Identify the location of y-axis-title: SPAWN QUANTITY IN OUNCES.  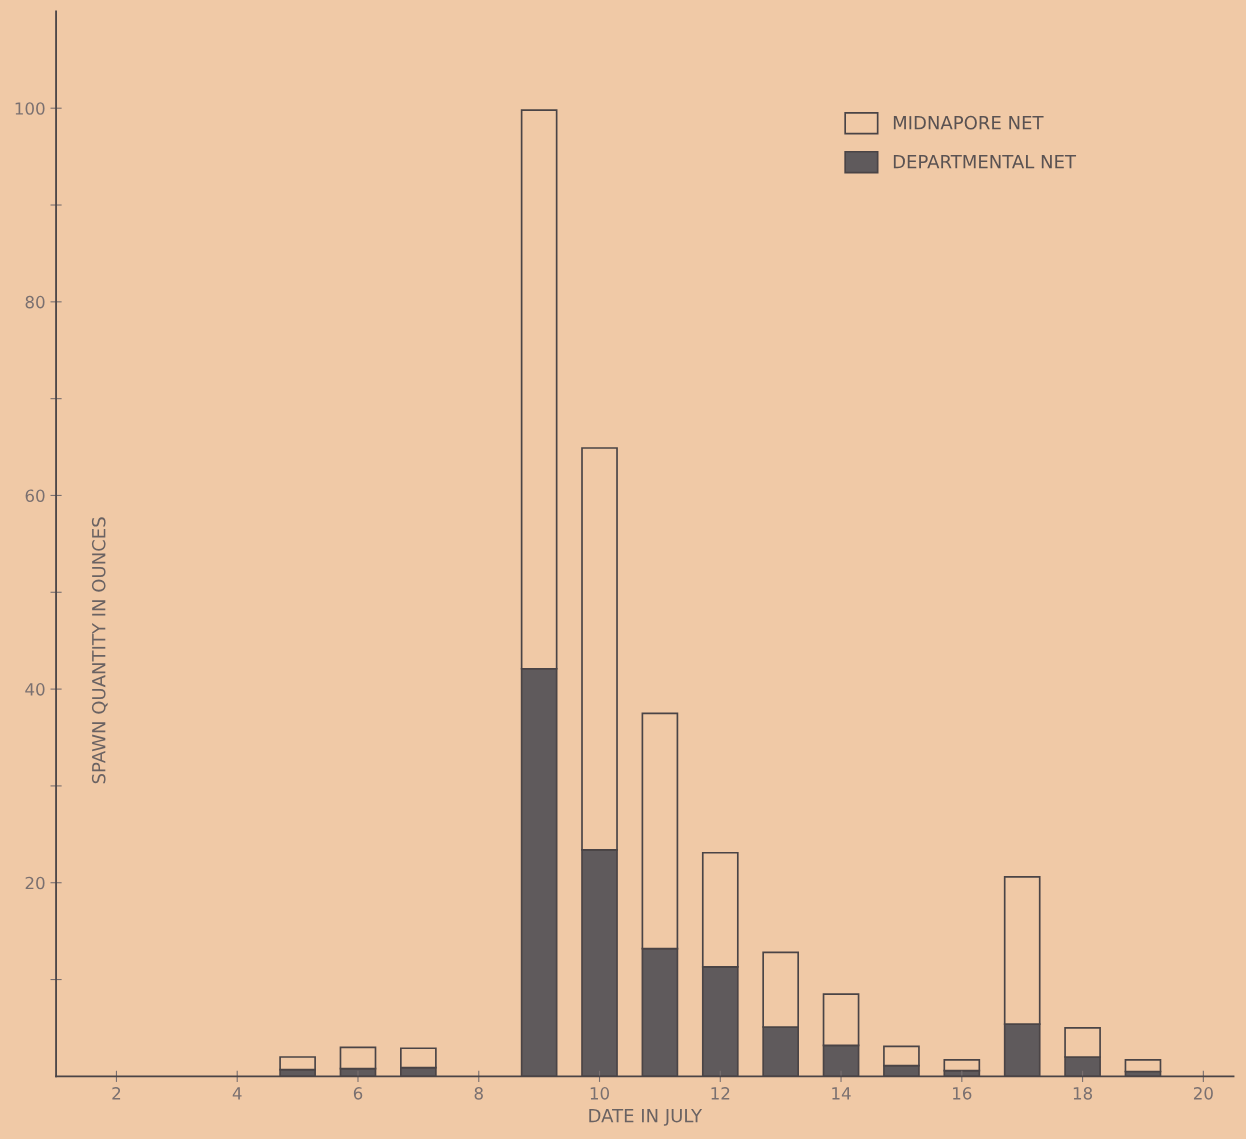
(99, 650).